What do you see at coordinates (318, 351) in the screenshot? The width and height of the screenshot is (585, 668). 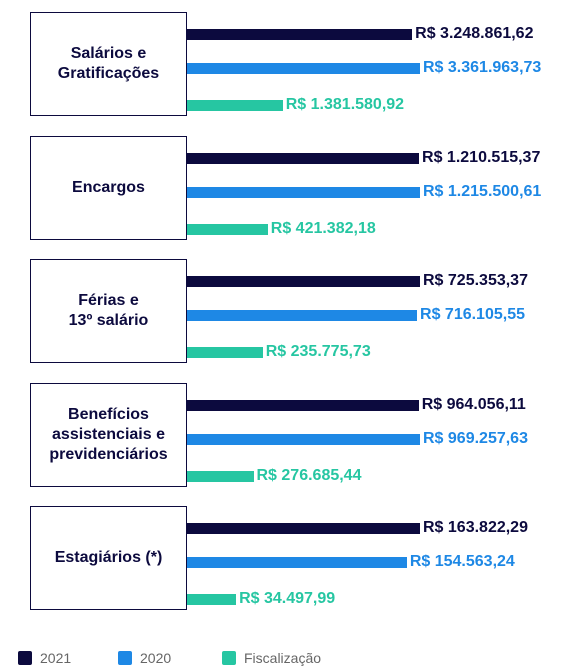 I see `value-label: R$ 235.775,73` at bounding box center [318, 351].